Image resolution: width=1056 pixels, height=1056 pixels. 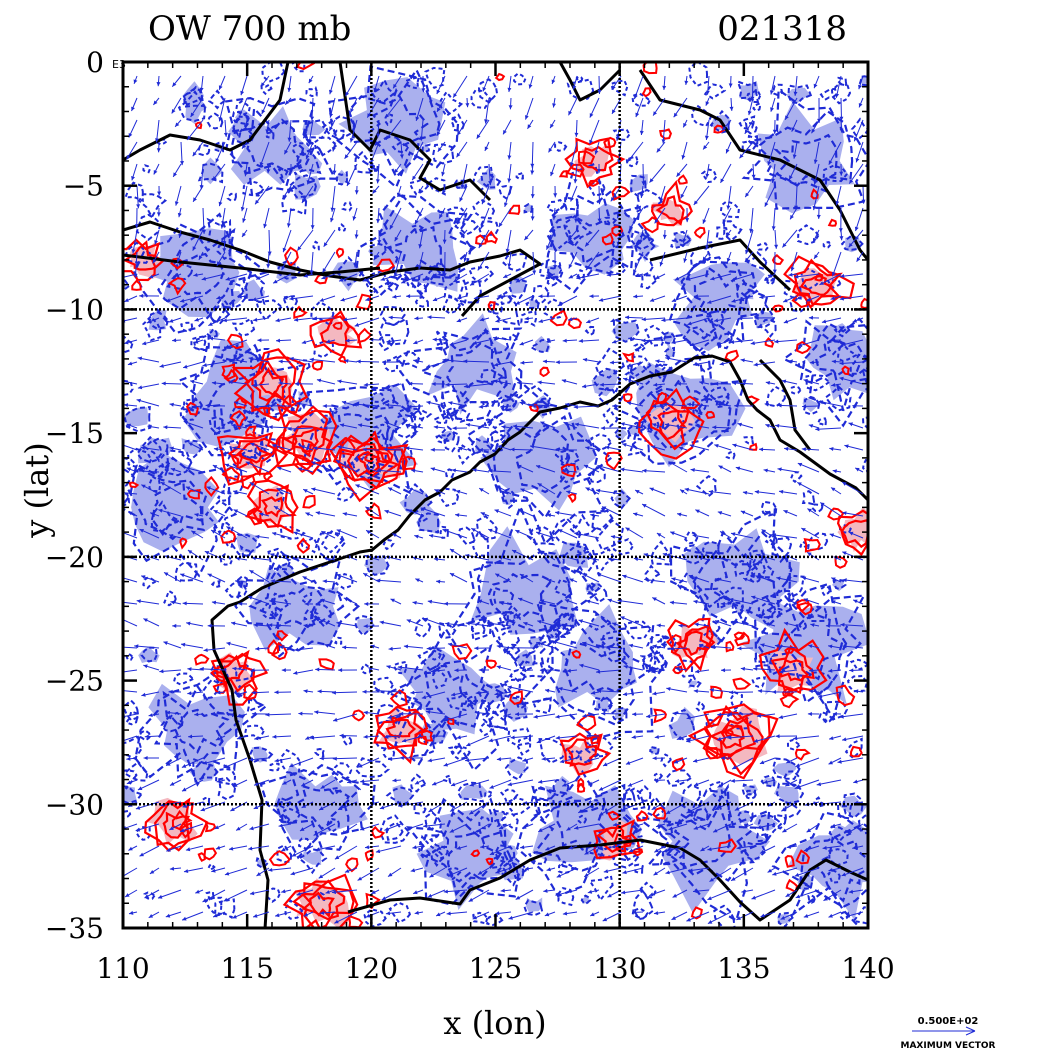 What do you see at coordinates (95, 62) in the screenshot?
I see `y-tick-label: 0` at bounding box center [95, 62].